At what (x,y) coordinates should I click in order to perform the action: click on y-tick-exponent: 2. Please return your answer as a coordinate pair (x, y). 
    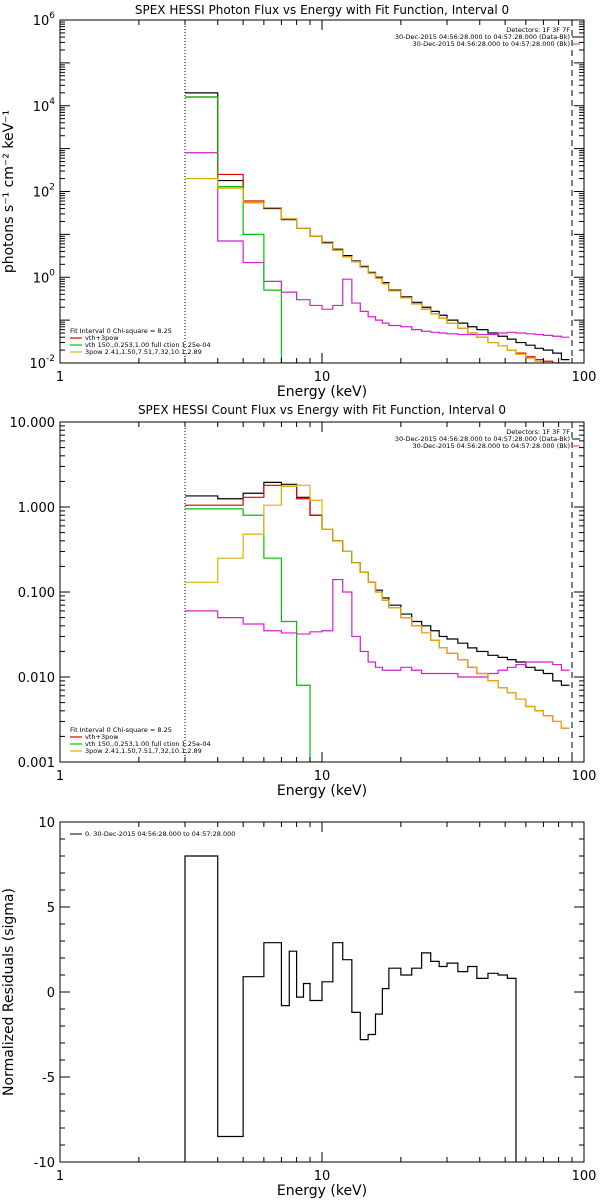
    Looking at the image, I should click on (52, 188).